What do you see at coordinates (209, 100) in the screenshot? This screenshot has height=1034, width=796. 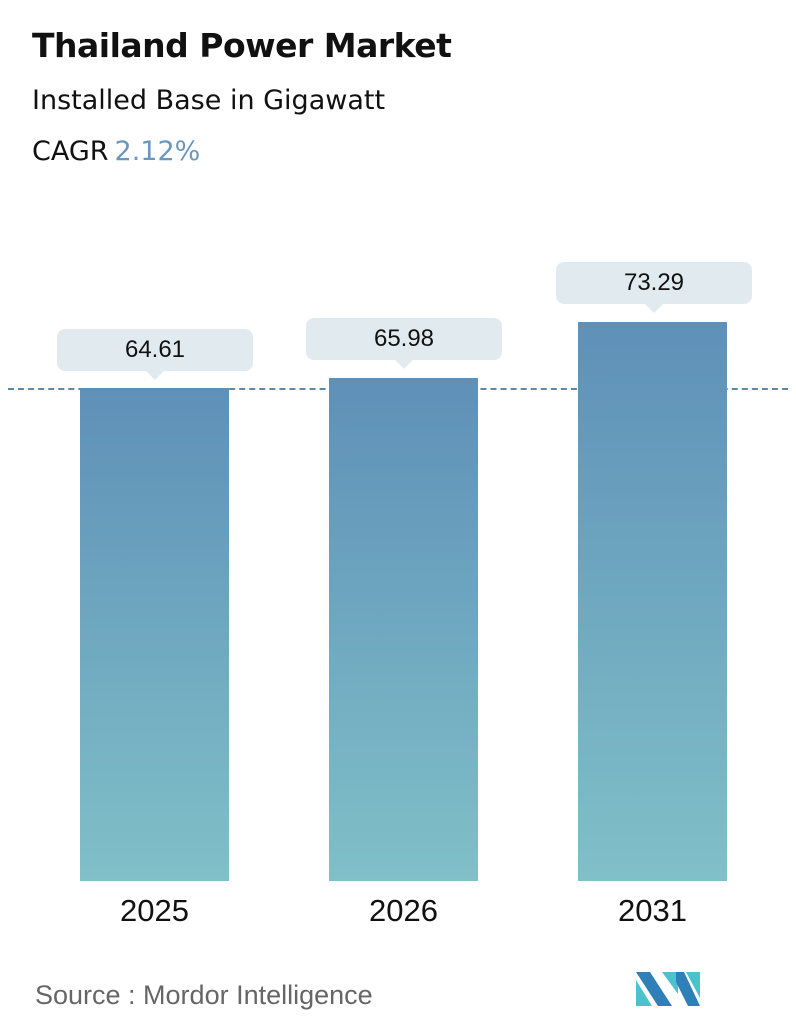 I see `chart-subtitle: Installed Base in Gigawatt` at bounding box center [209, 100].